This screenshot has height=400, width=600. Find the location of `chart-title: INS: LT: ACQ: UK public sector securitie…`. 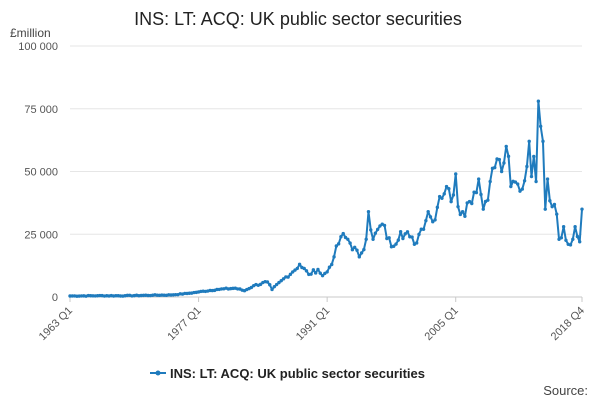

chart-title: INS: LT: ACQ: UK public sector securitie… is located at coordinates (298, 19).